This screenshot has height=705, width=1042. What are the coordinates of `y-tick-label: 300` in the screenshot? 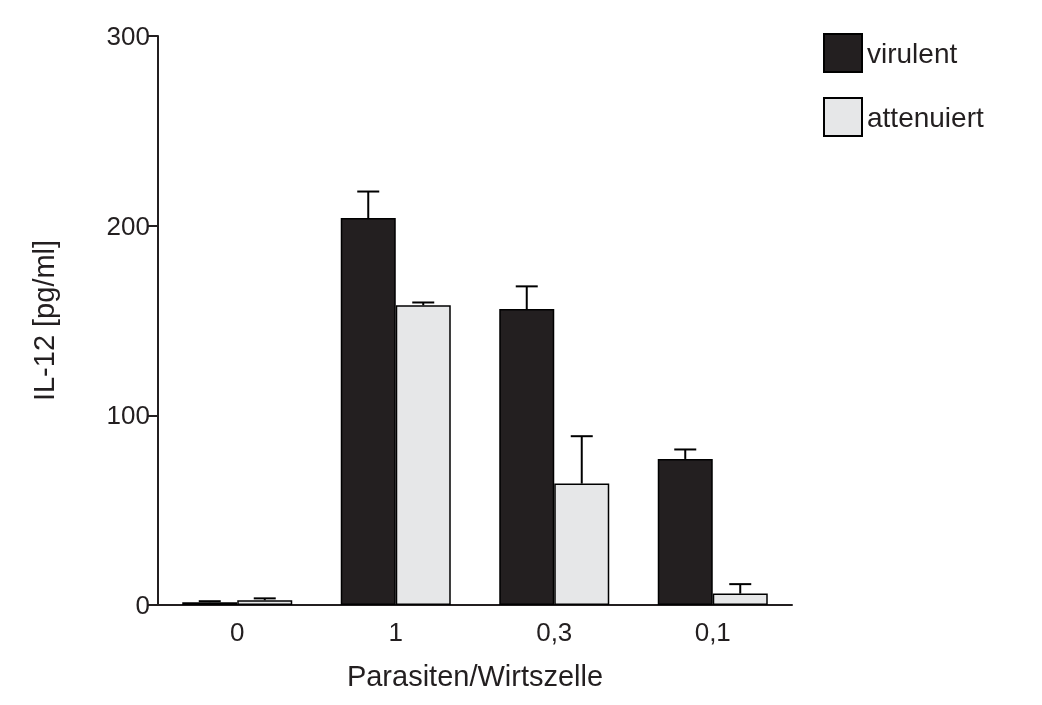 It's located at (128, 36).